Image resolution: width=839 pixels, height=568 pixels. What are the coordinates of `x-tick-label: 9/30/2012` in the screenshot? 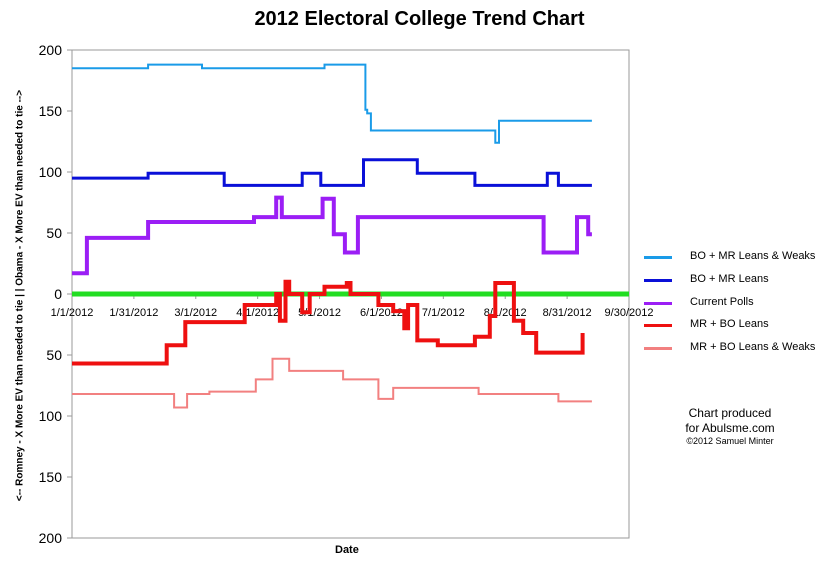 It's located at (629, 313).